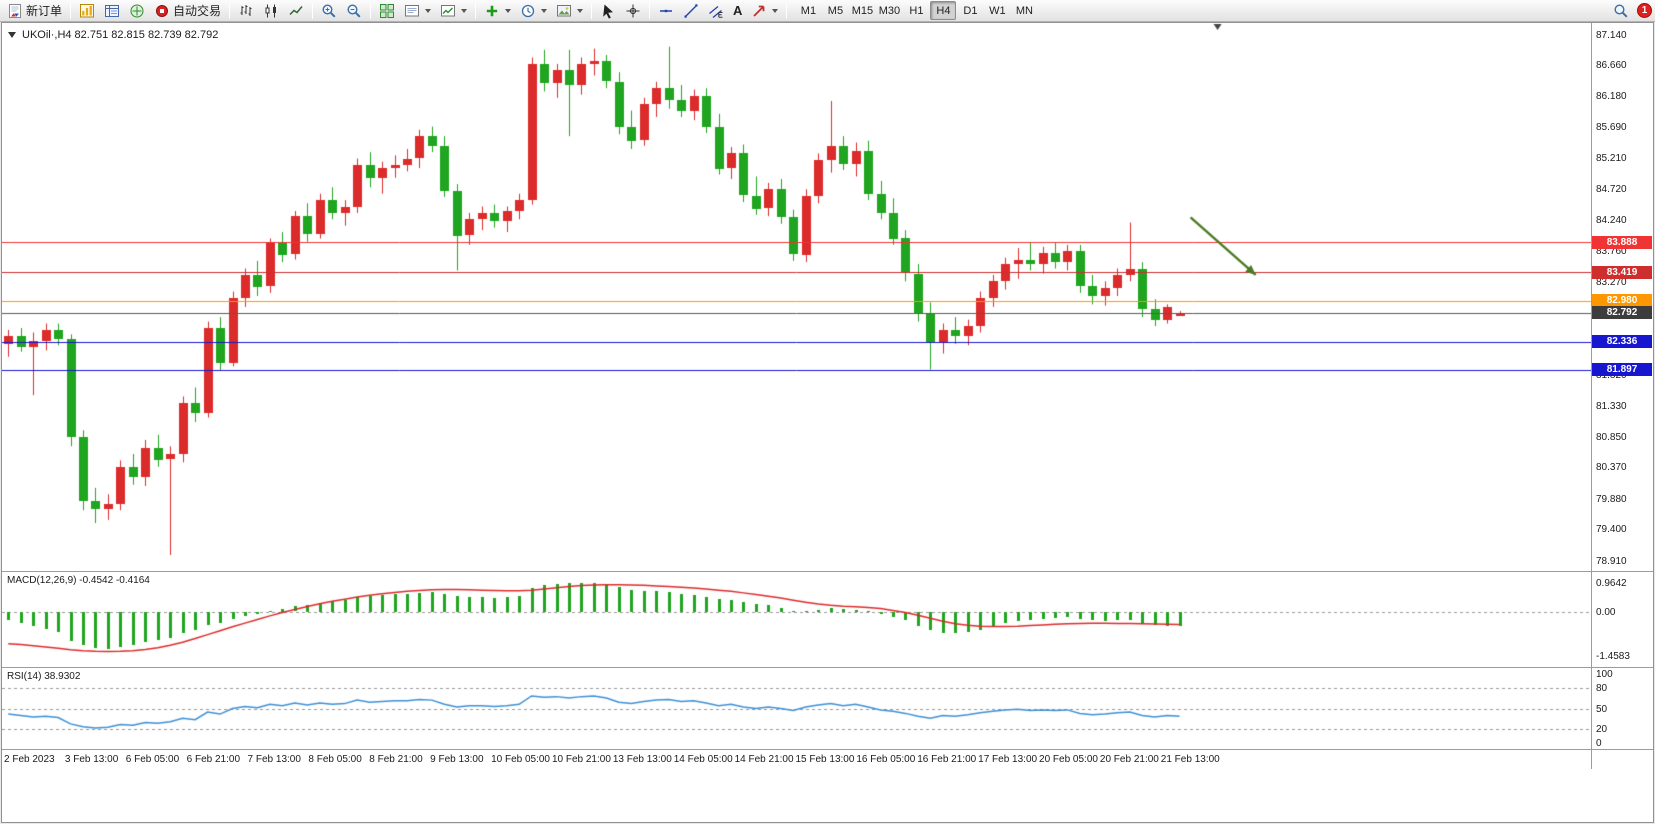 This screenshot has height=824, width=1655. What do you see at coordinates (1024, 10) in the screenshot?
I see `timeframe-mn-button: MN` at bounding box center [1024, 10].